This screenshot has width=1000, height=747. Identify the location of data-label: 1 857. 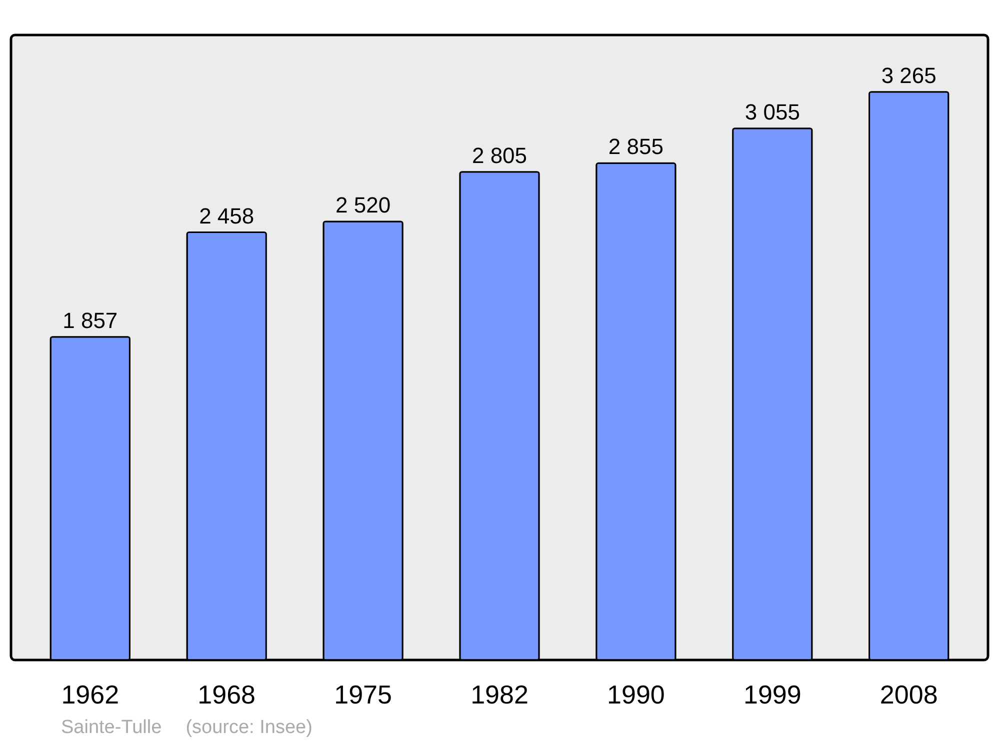
(90, 320).